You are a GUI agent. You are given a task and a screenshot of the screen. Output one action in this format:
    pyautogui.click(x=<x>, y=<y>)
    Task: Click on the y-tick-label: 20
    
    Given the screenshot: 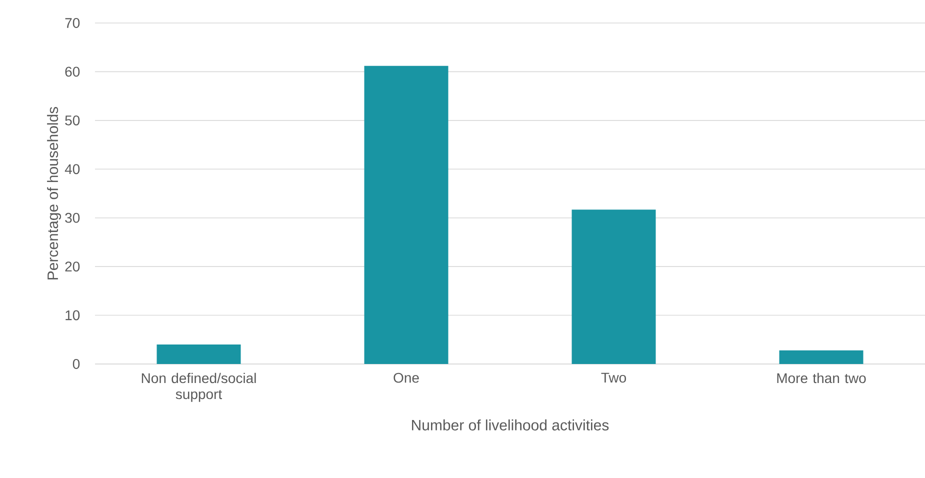 What is the action you would take?
    pyautogui.click(x=72, y=267)
    